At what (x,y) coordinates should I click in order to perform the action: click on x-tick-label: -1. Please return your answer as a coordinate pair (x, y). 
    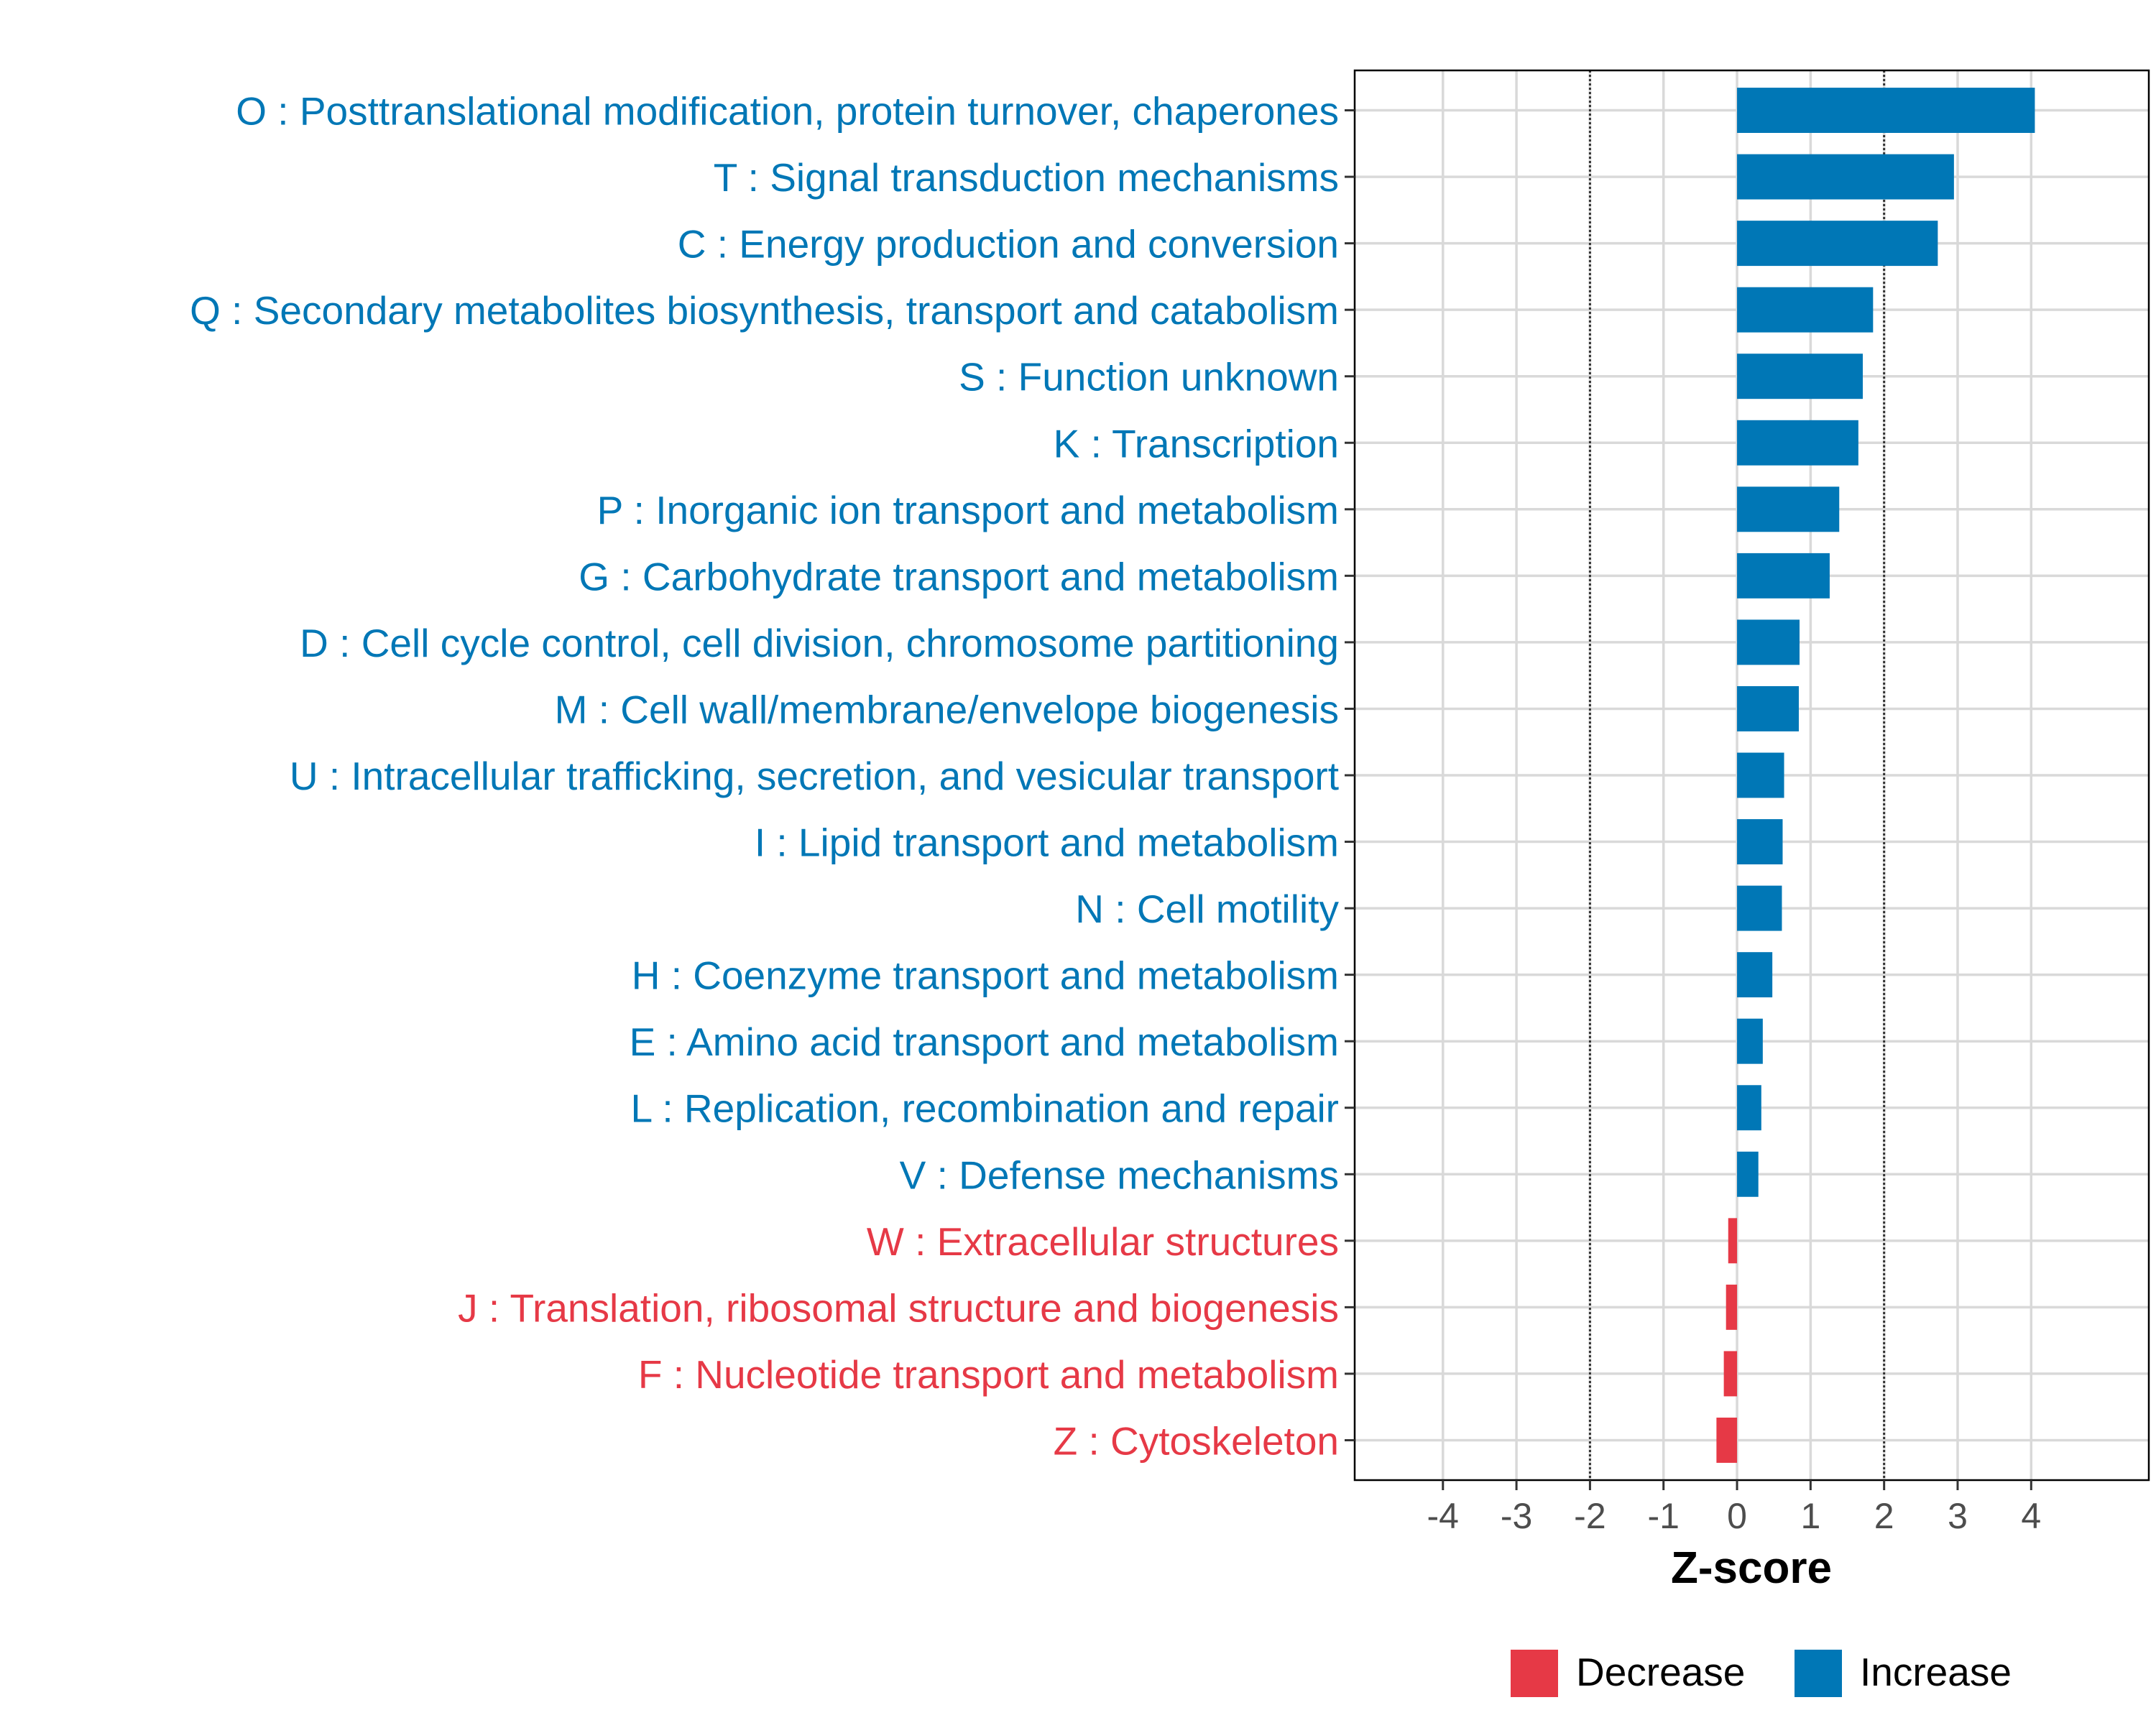
    Looking at the image, I should click on (1663, 1516).